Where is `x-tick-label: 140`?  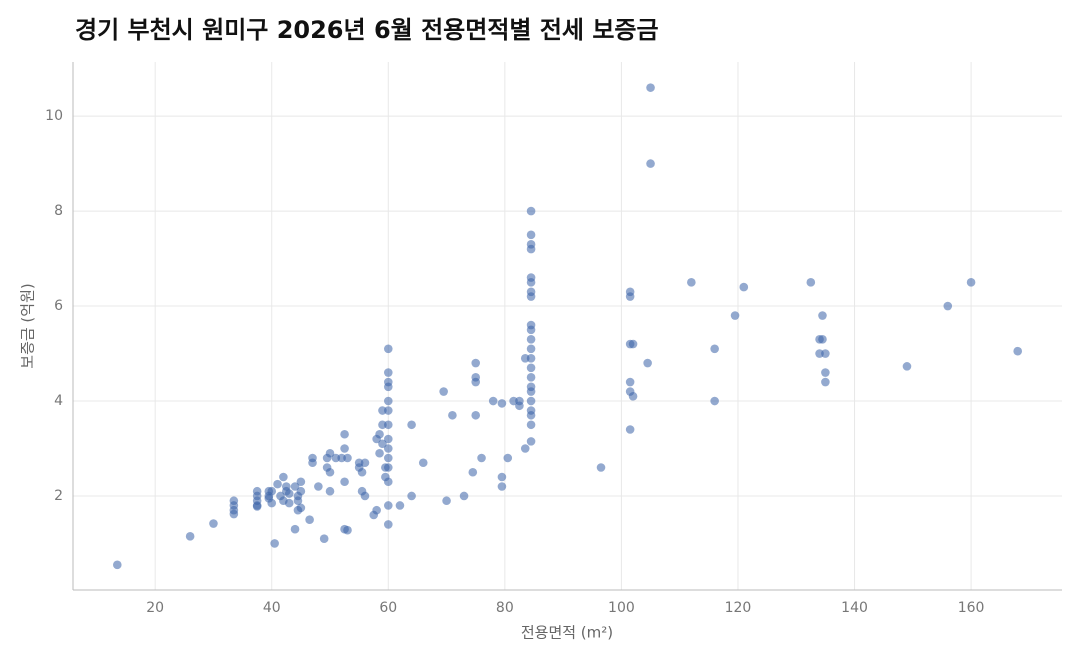 x-tick-label: 140 is located at coordinates (854, 608).